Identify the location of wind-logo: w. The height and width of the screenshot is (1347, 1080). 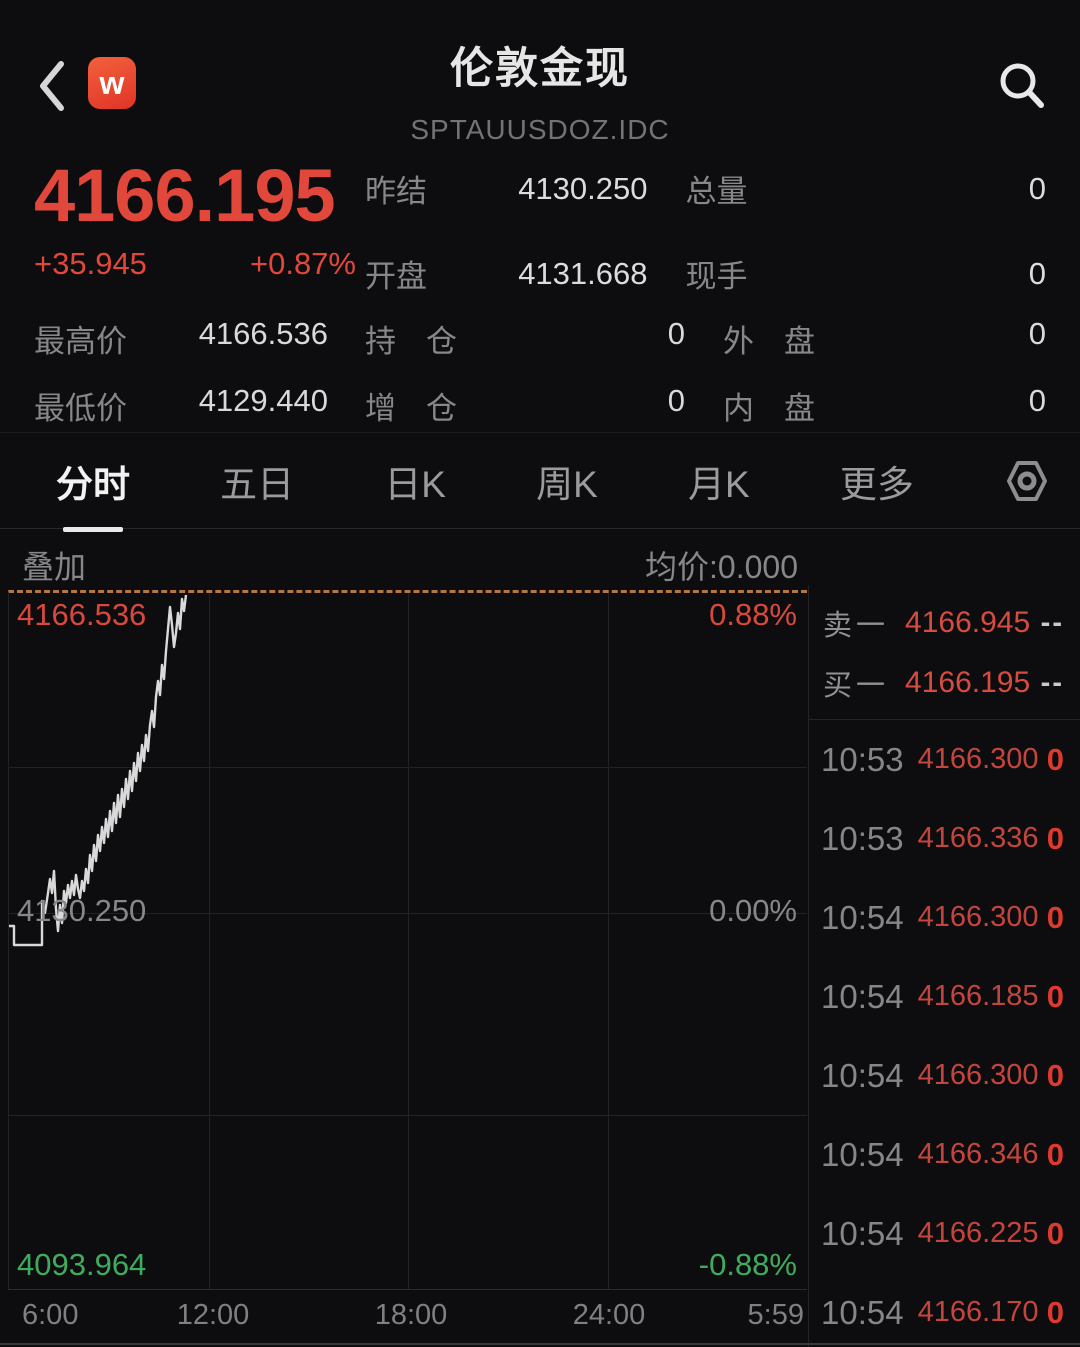
(112, 83).